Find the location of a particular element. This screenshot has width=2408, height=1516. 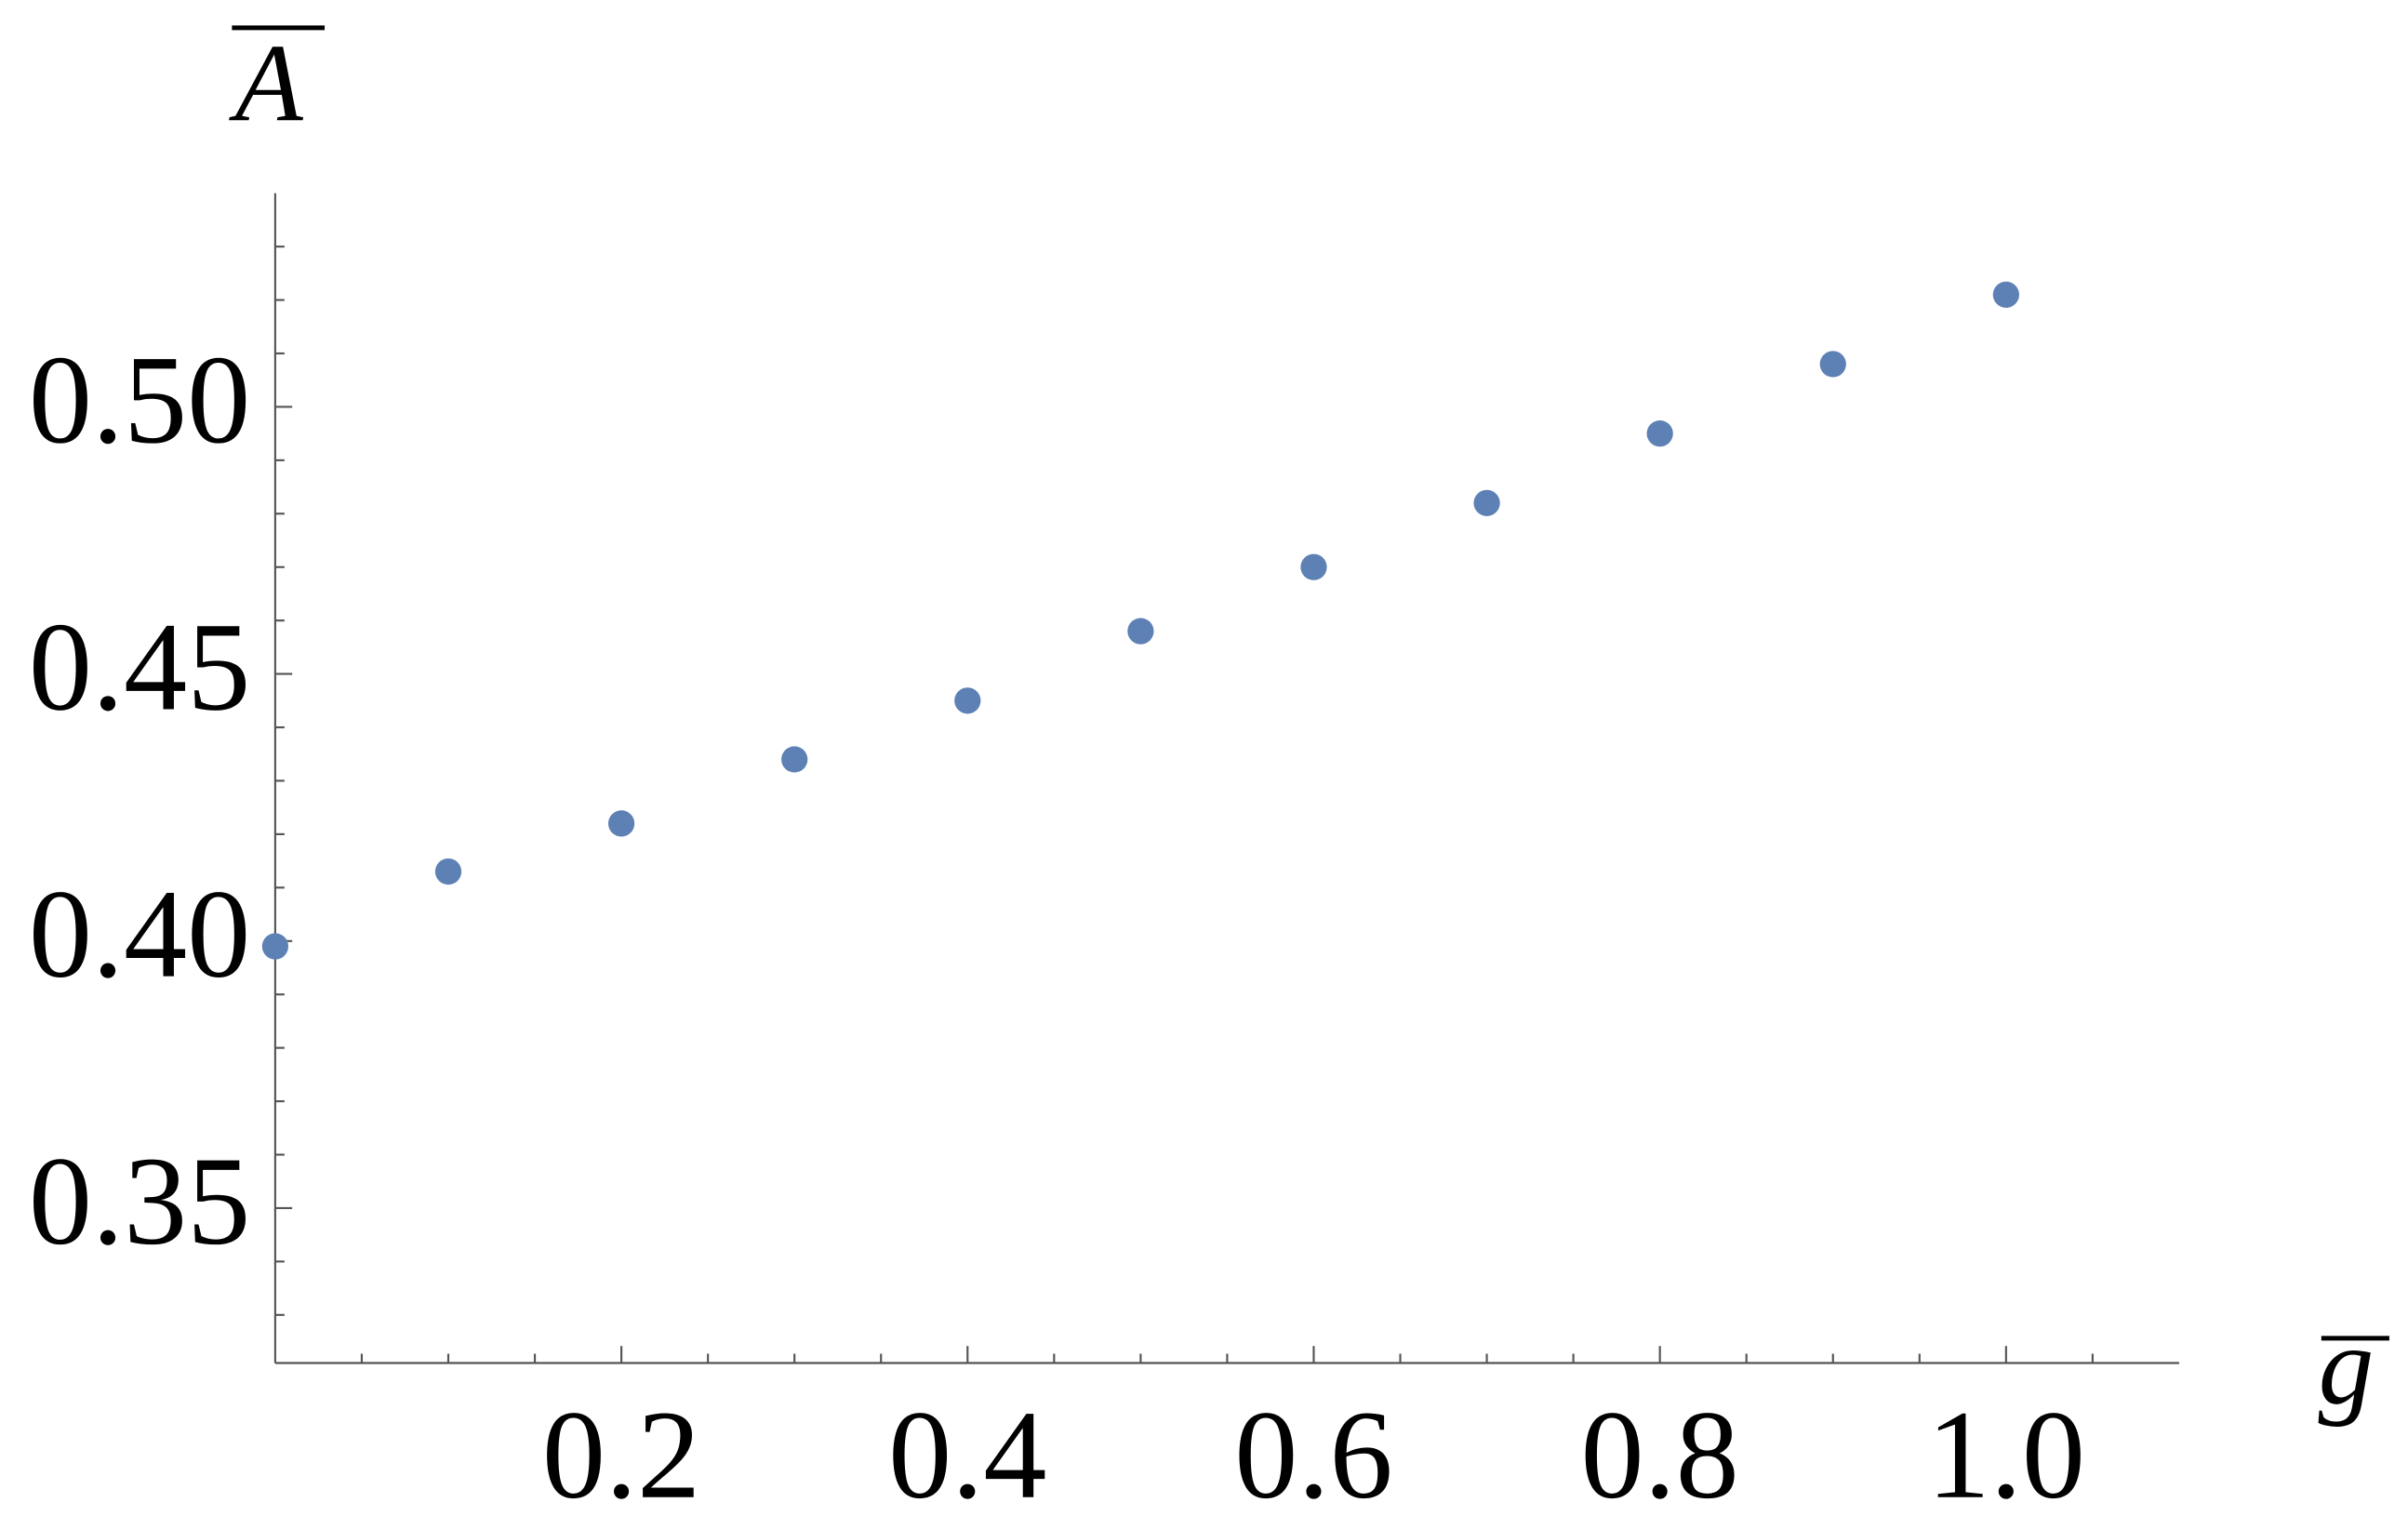

x-tick-label: 1.0 is located at coordinates (2006, 1451).